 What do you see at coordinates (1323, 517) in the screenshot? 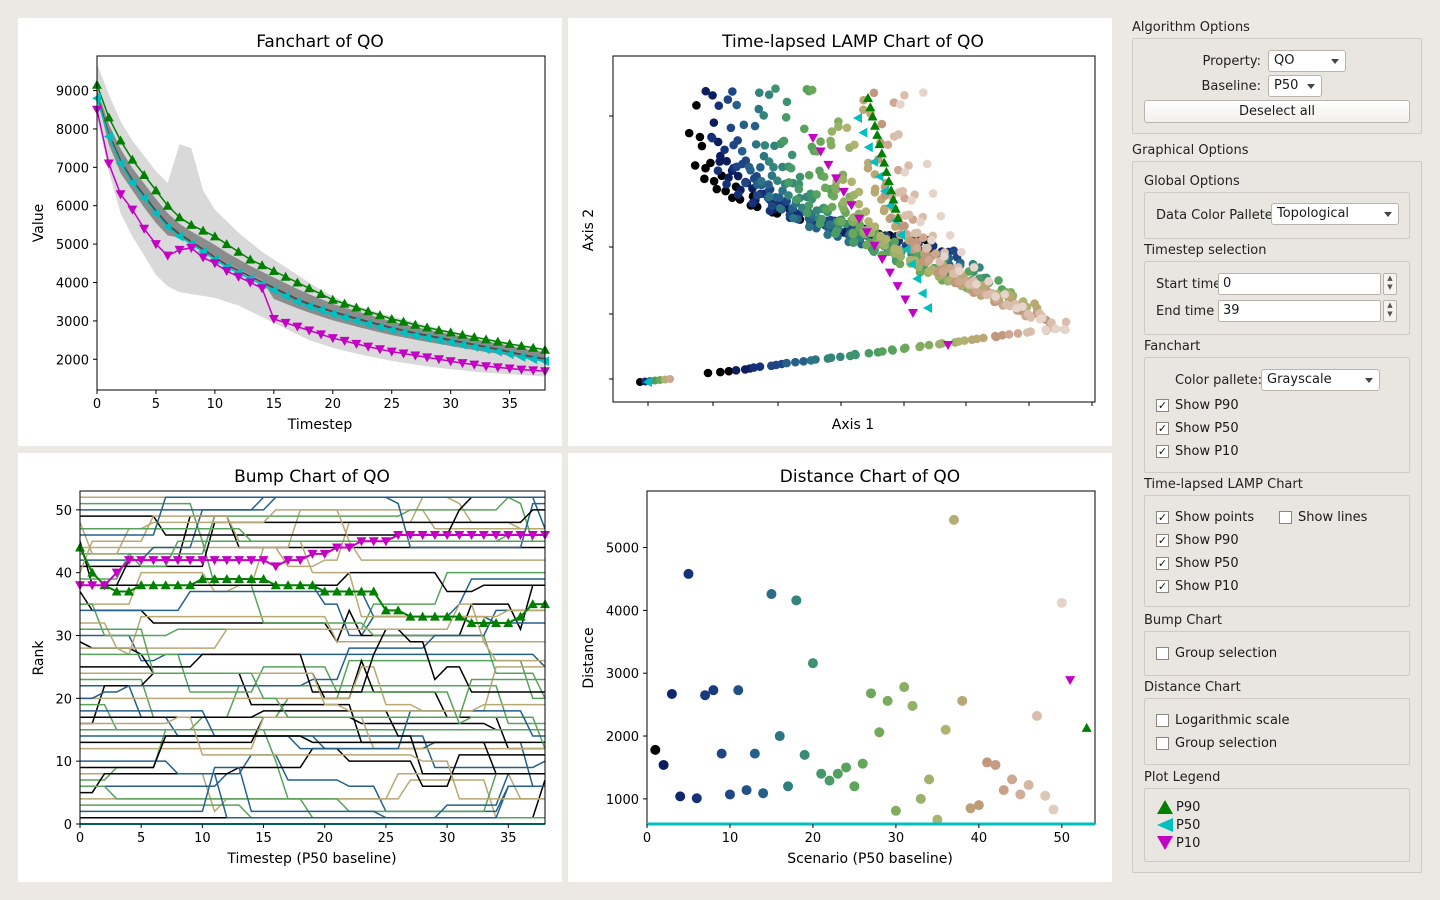
I see `lamp-show-lines-checkbox: Show lines` at bounding box center [1323, 517].